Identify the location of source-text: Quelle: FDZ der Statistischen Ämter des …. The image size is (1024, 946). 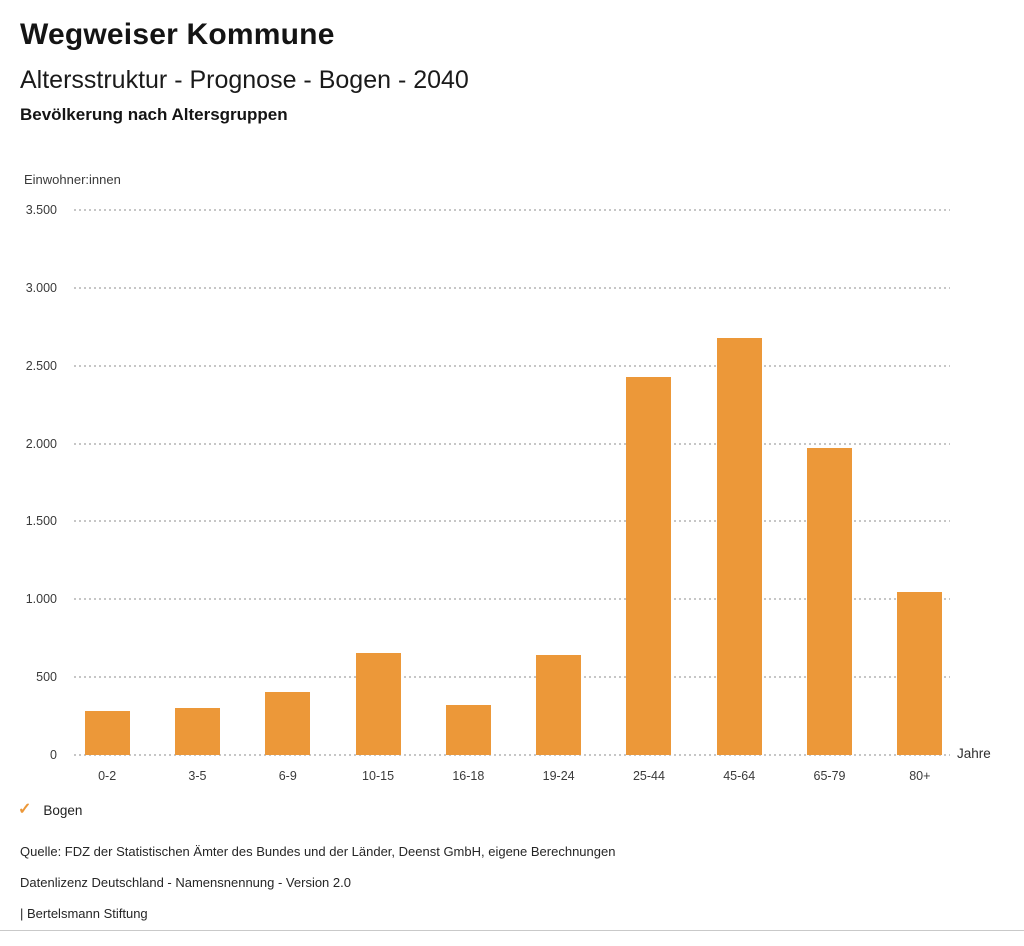
(318, 851).